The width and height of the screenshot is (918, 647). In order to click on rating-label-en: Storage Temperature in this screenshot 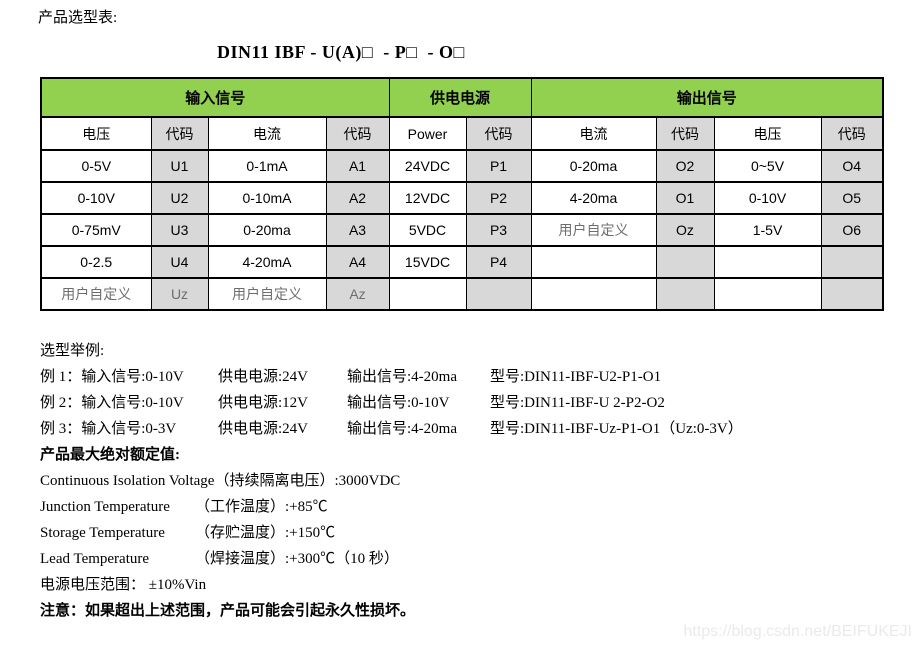, I will do `click(102, 533)`.